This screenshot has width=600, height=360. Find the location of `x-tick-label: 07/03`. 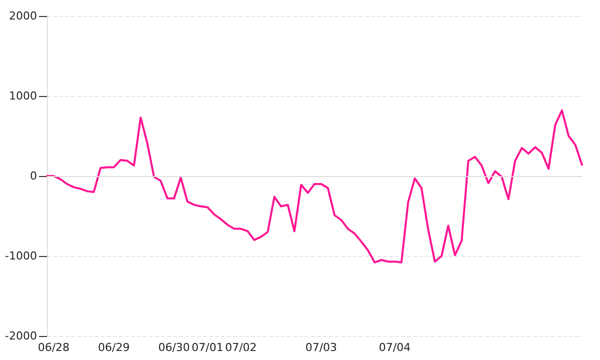

x-tick-label: 07/03 is located at coordinates (321, 347).